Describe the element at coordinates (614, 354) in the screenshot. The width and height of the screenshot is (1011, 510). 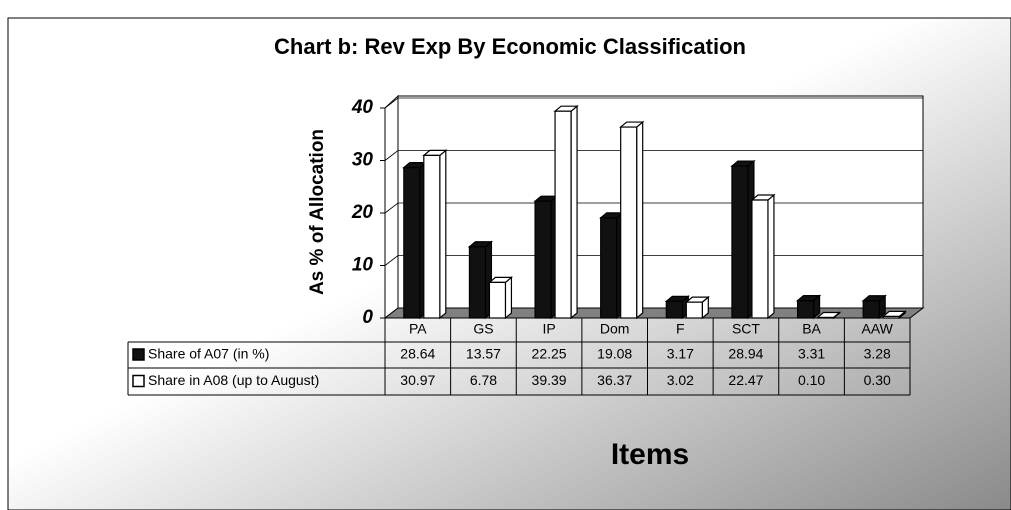
I see `table-cell: 19.08` at that location.